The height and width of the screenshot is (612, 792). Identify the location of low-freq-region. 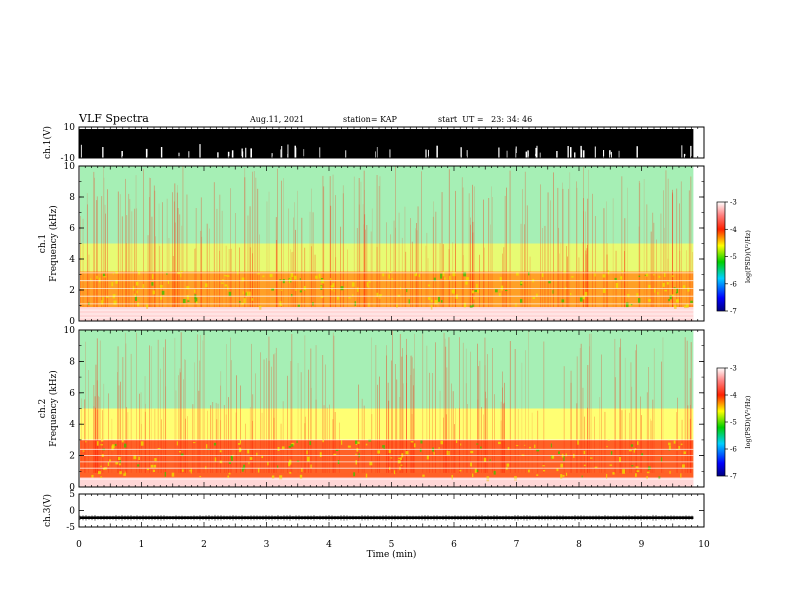
(387, 482).